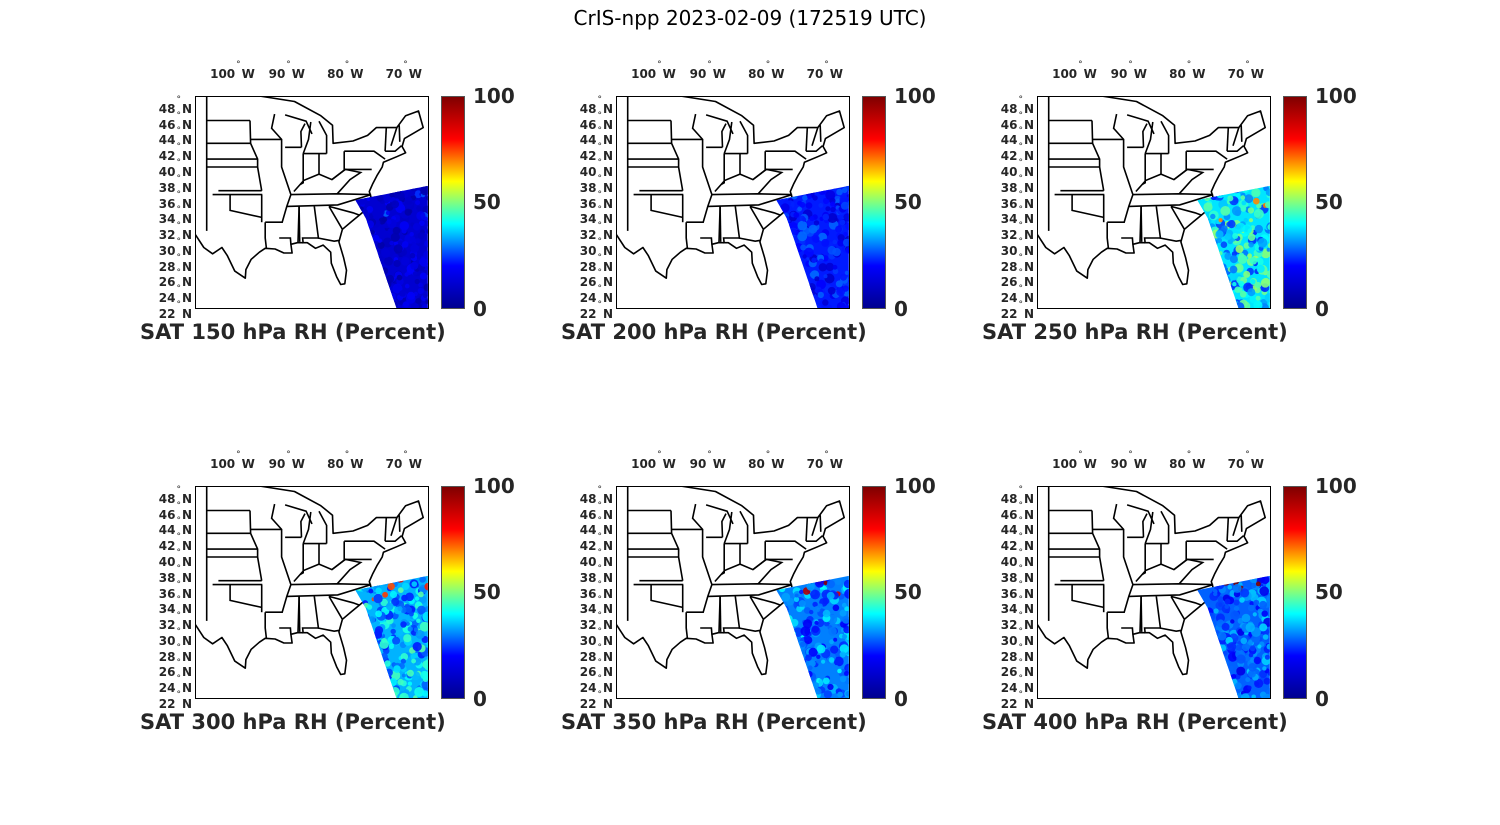  I want to click on latitude-tick-label: 26°N, so click(1017, 669).